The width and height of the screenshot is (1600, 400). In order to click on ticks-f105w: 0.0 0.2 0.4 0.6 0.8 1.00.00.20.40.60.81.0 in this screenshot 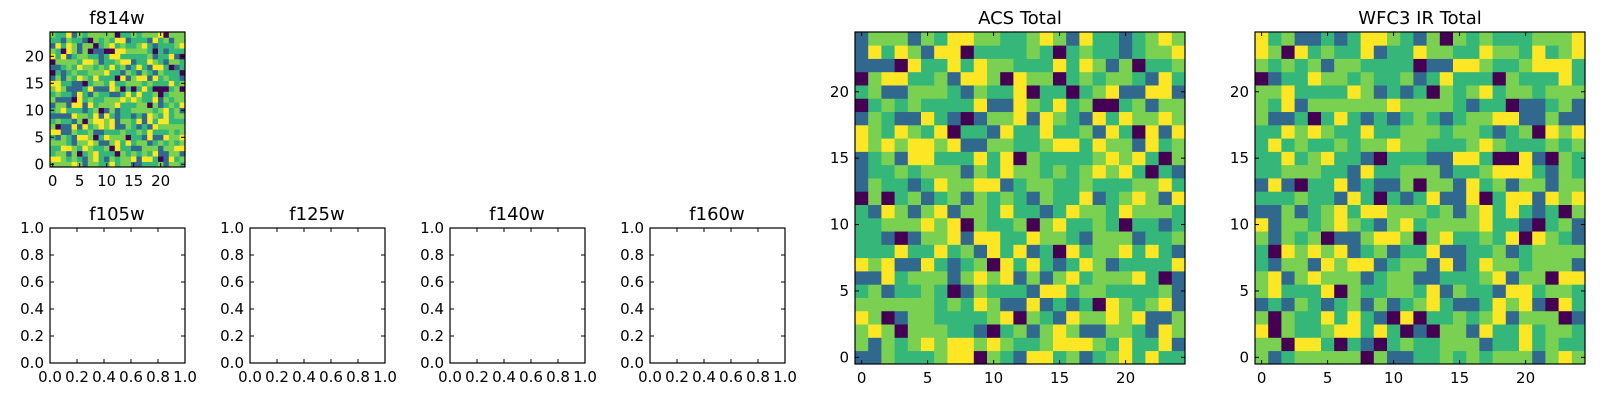, I will do `click(108, 302)`.